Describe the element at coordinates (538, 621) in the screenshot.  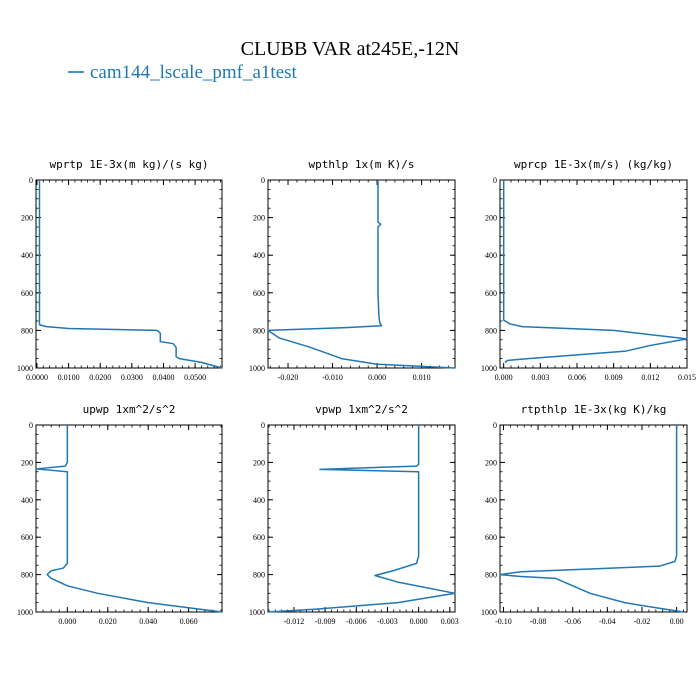
I see `x-tick-label: -0.08` at that location.